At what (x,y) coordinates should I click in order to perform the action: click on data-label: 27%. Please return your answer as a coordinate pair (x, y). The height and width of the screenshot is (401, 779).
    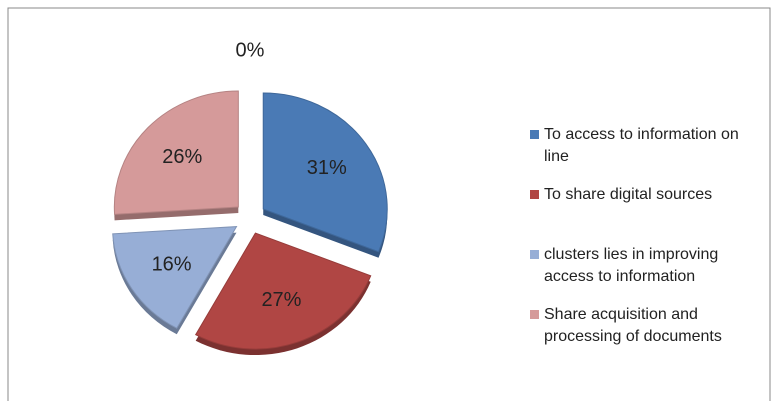
    Looking at the image, I should click on (281, 300).